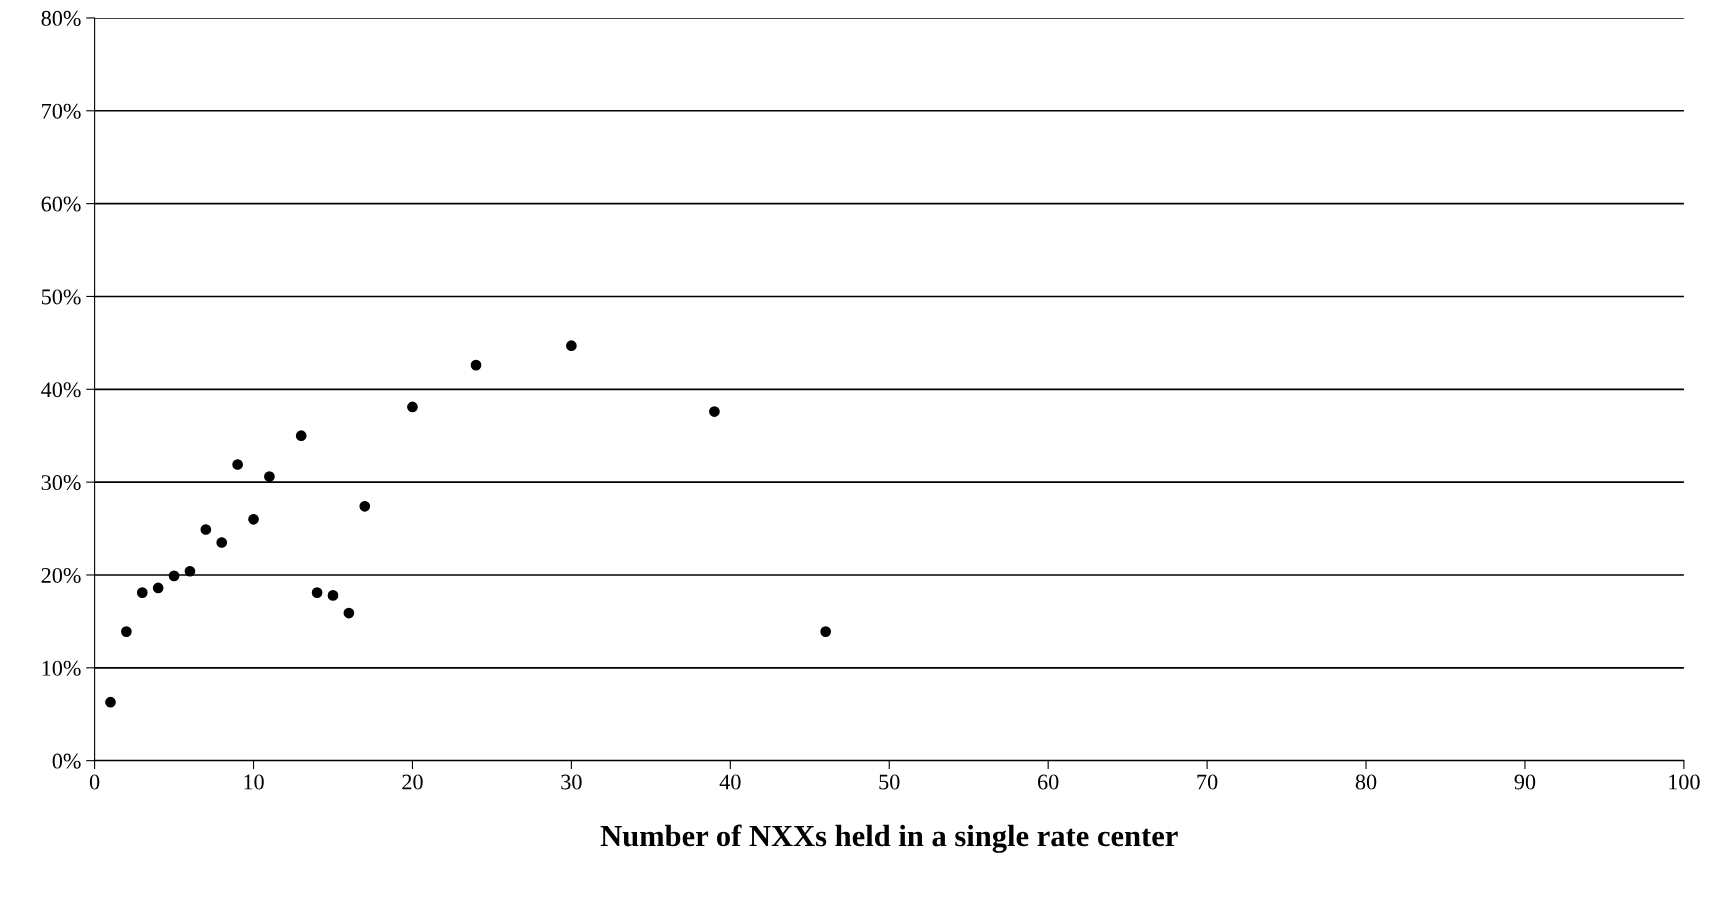 Image resolution: width=1720 pixels, height=897 pixels. I want to click on x-tick-label: 50, so click(889, 782).